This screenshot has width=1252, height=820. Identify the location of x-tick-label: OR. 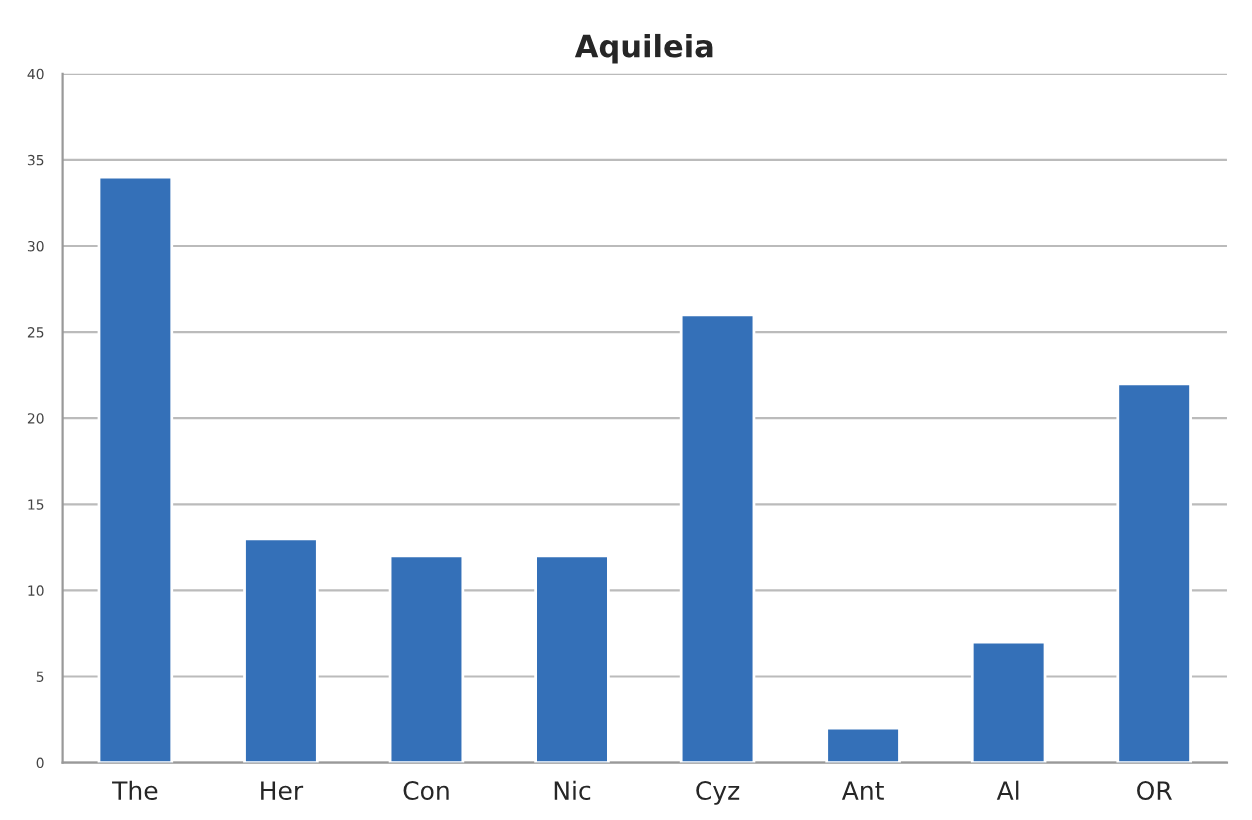
(1154, 791).